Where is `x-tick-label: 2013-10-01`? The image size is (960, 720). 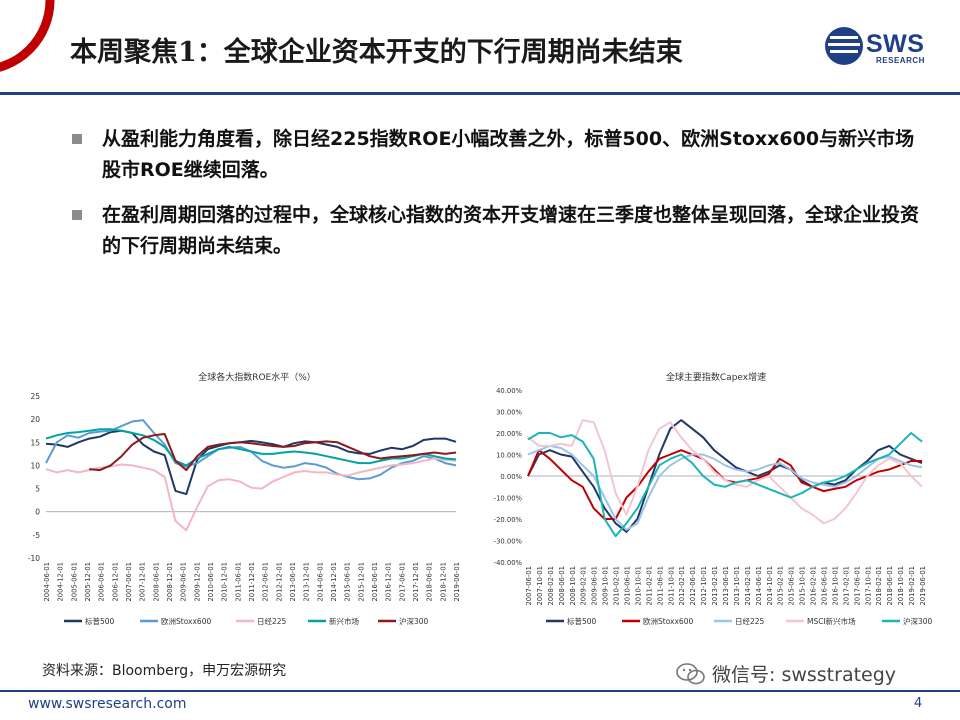 x-tick-label: 2013-10-01 is located at coordinates (737, 586).